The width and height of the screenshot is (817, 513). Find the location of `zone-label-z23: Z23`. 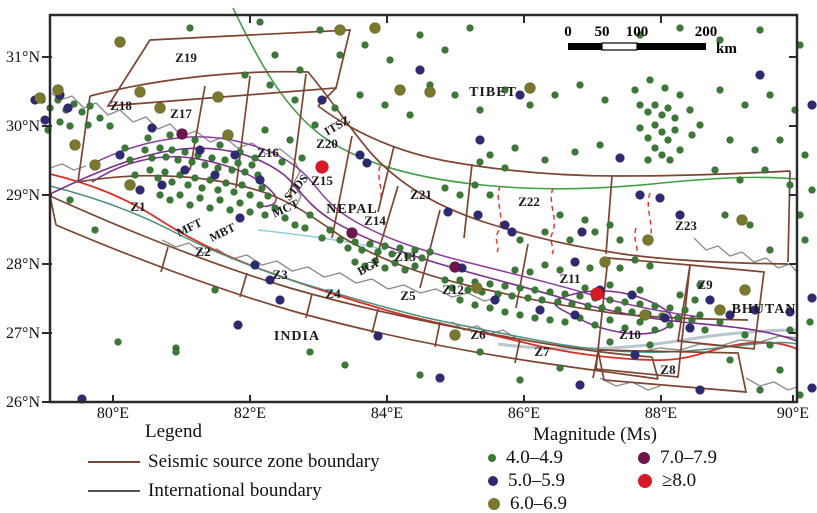

zone-label-z23: Z23 is located at coordinates (686, 225).